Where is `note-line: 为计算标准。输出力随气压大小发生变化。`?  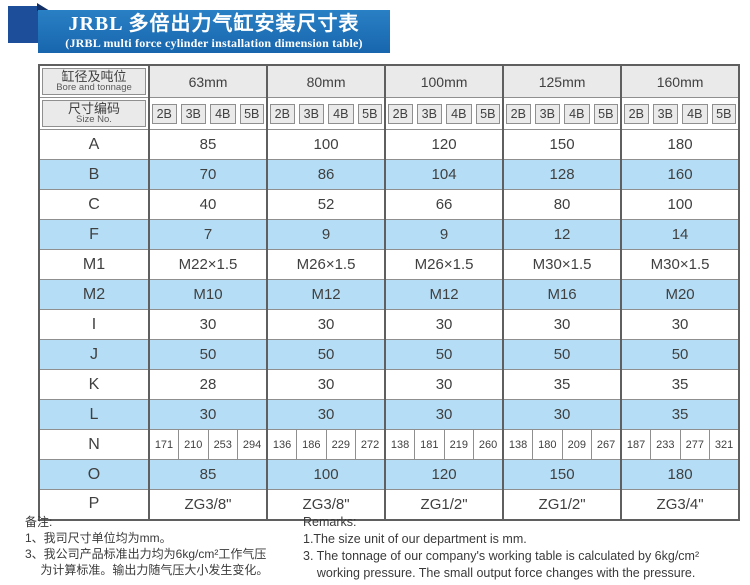 note-line: 为计算标准。输出力随气压大小发生变化。 is located at coordinates (147, 570).